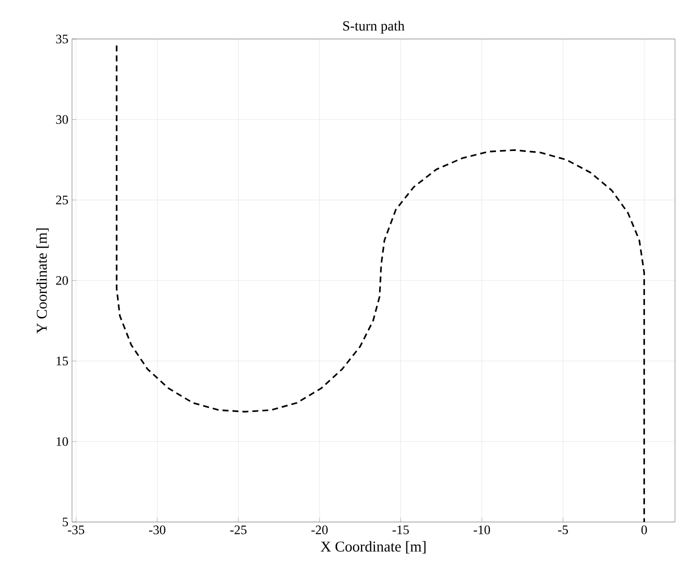 Image resolution: width=677 pixels, height=582 pixels. Describe the element at coordinates (400, 530) in the screenshot. I see `x-tick-label: -15` at that location.